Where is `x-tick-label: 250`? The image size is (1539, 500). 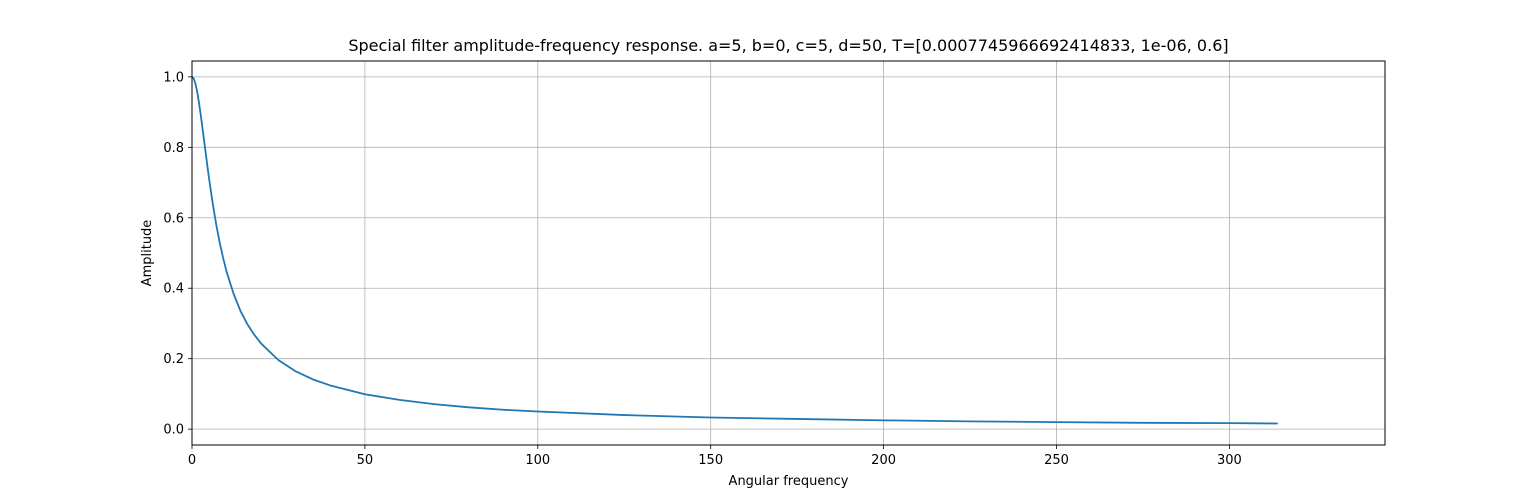 x-tick-label: 250 is located at coordinates (1056, 460).